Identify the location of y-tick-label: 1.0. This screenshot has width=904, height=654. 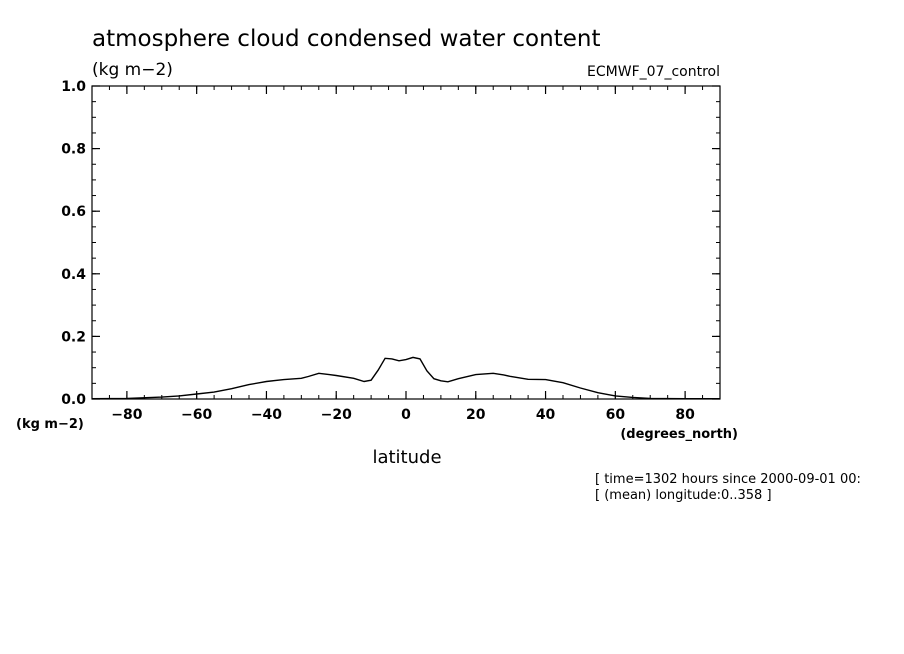
(73, 87).